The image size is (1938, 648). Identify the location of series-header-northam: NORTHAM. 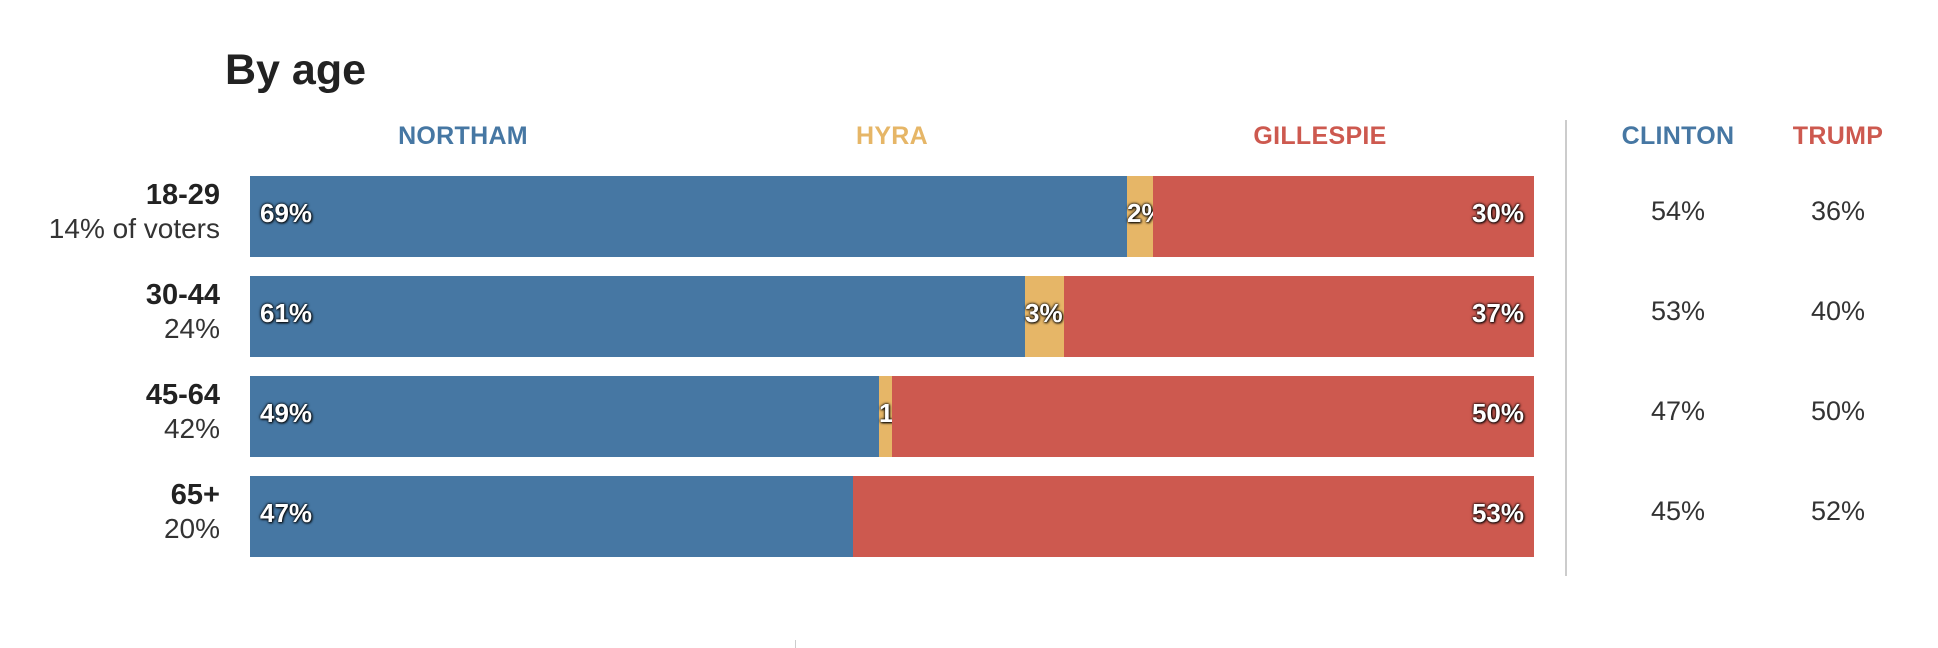
(463, 136).